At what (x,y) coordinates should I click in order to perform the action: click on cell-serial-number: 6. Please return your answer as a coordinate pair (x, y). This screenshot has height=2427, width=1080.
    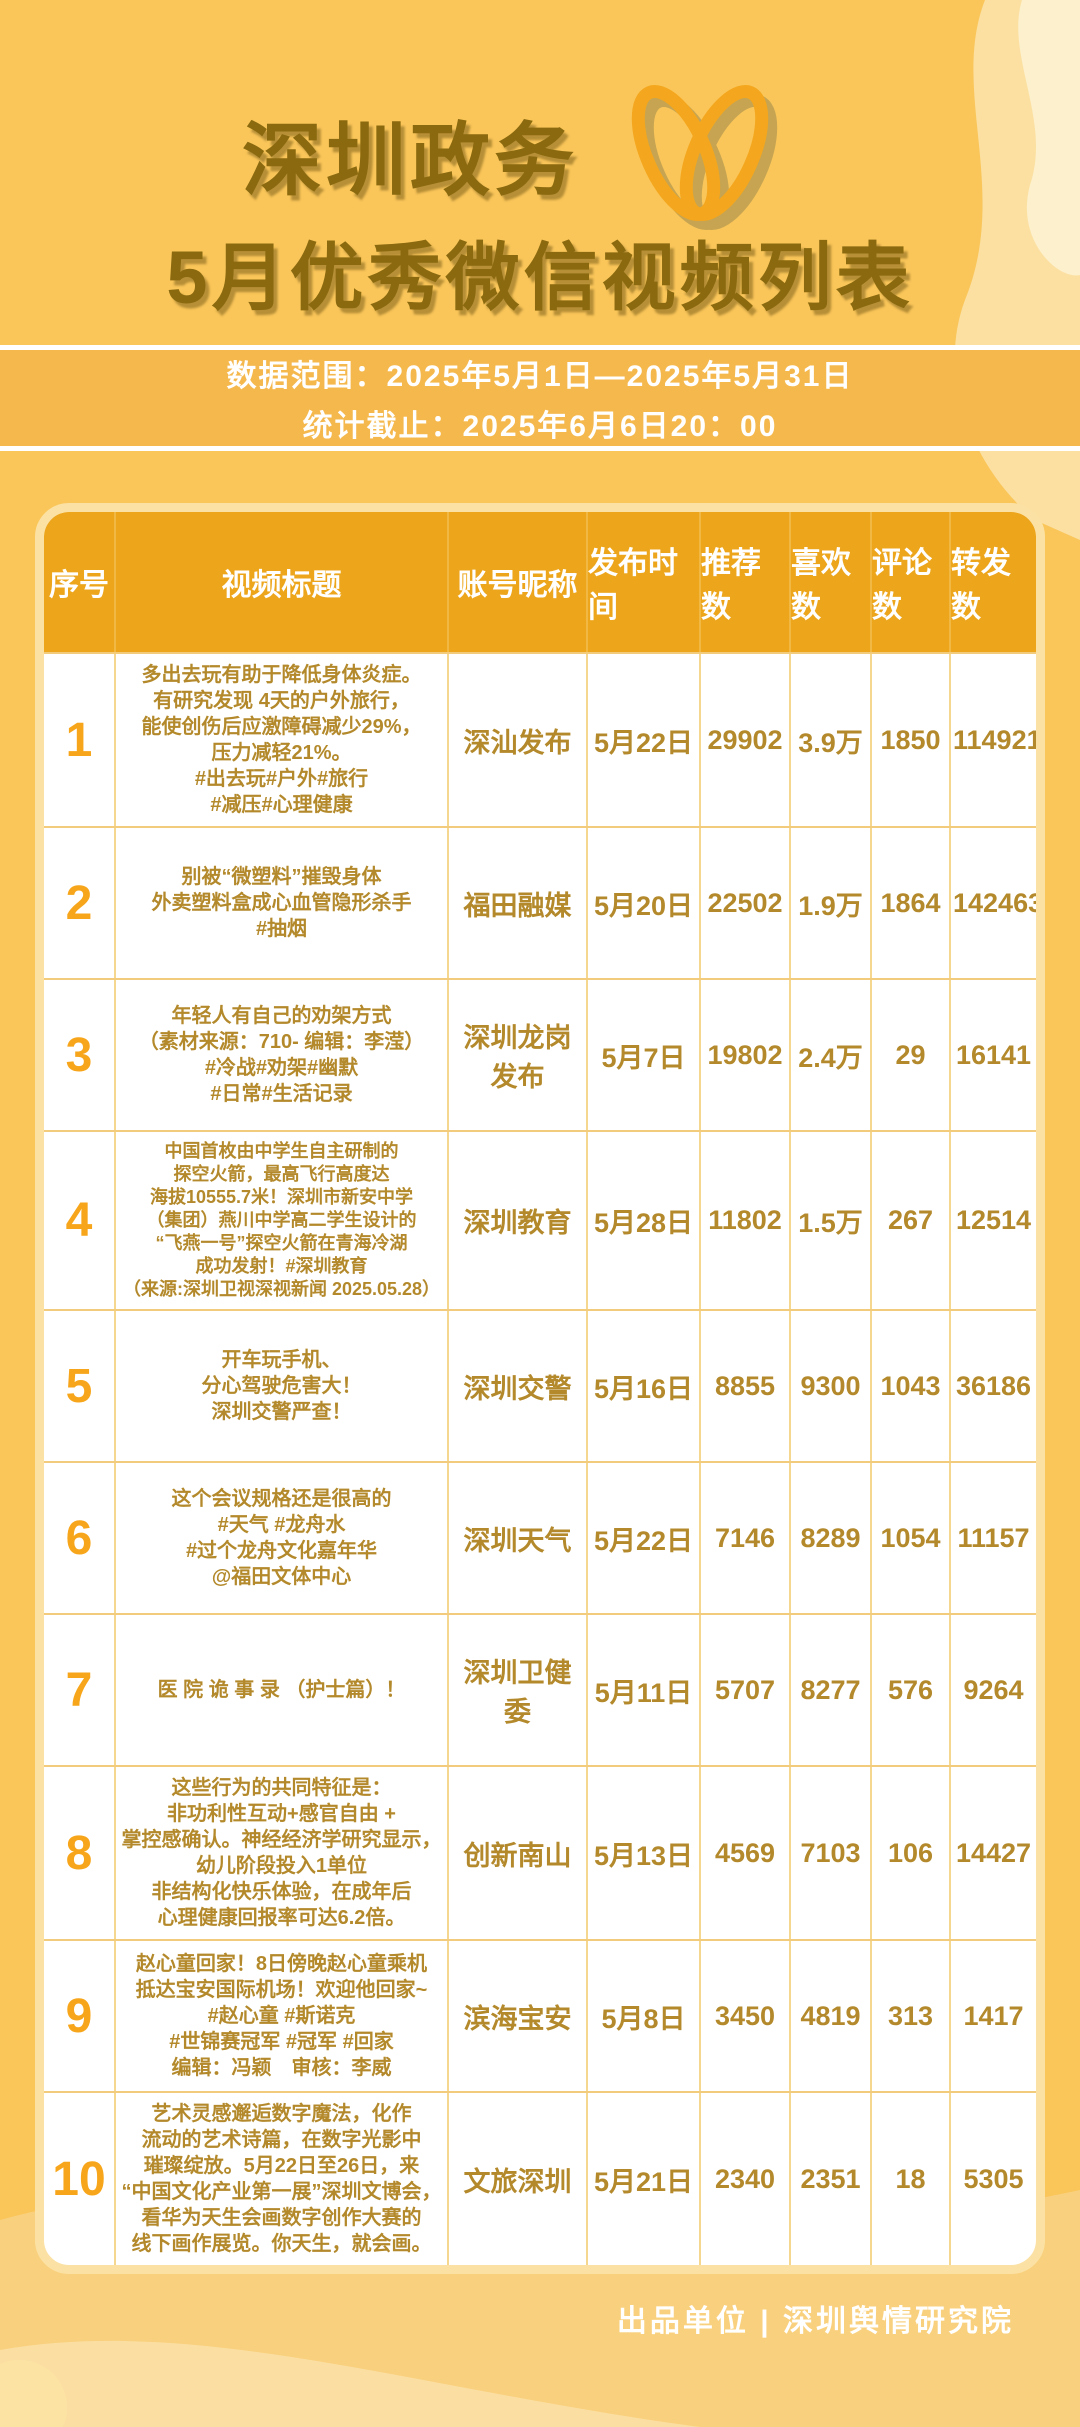
    Looking at the image, I should click on (79, 1538).